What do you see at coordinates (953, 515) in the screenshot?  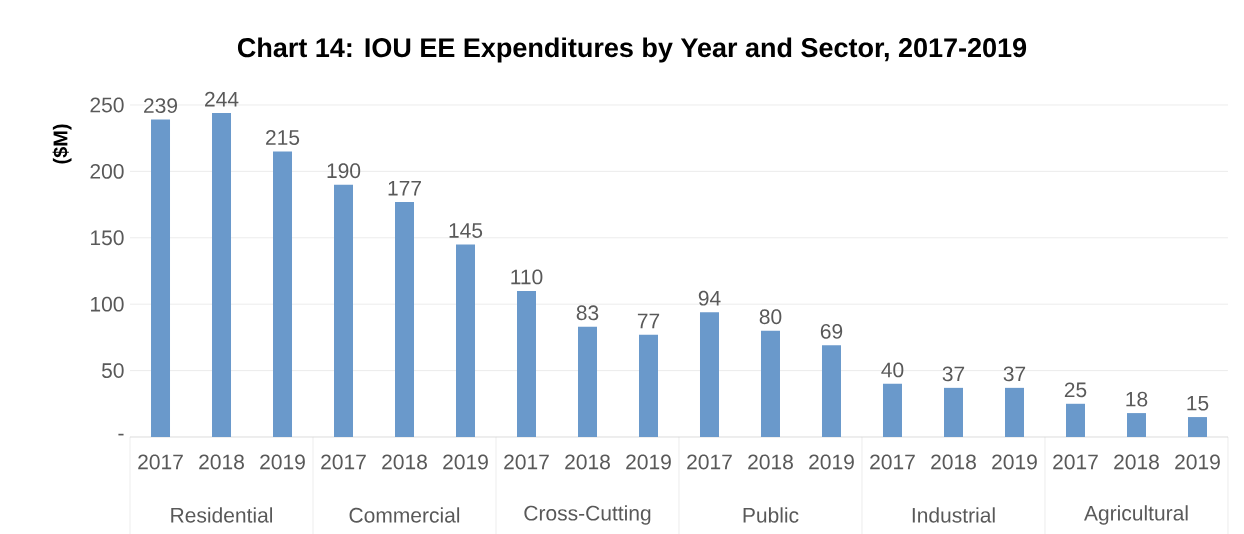 I see `text: Industrial` at bounding box center [953, 515].